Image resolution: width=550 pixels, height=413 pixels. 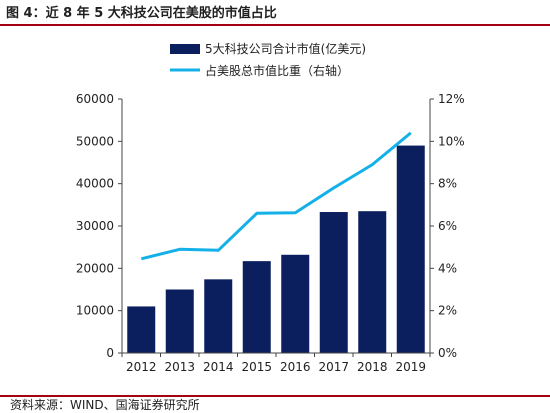 I want to click on legend-label-bar: 5大科技公司合计市值(亿美元), so click(x=285, y=48).